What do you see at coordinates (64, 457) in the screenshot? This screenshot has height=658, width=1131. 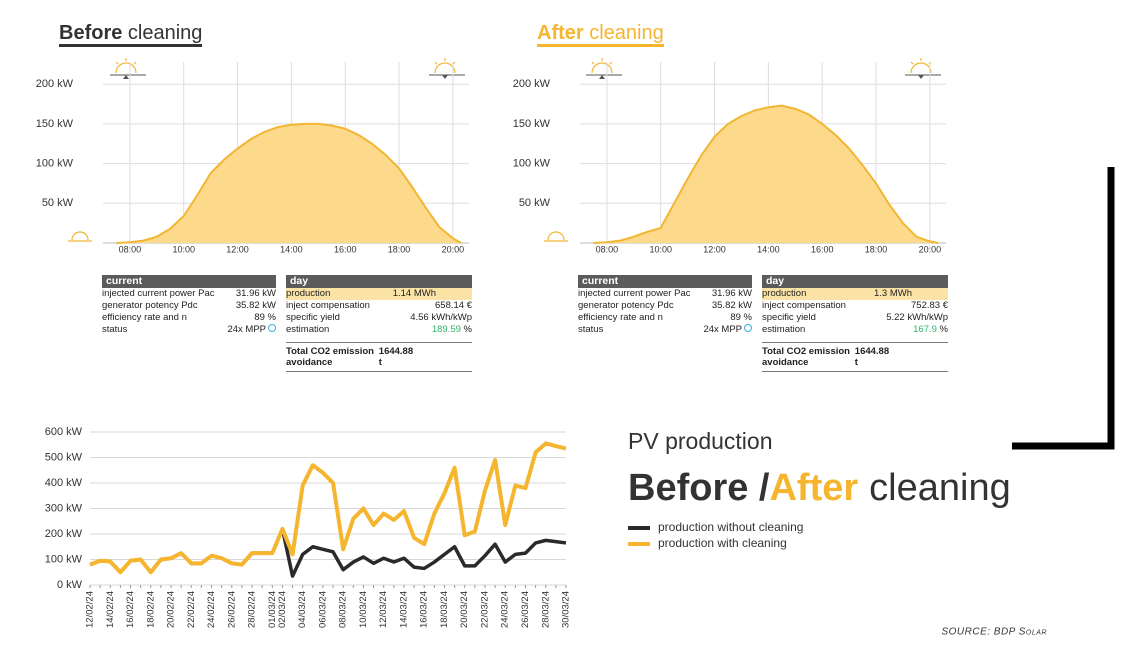 I see `y-tick-label: 500 kW` at bounding box center [64, 457].